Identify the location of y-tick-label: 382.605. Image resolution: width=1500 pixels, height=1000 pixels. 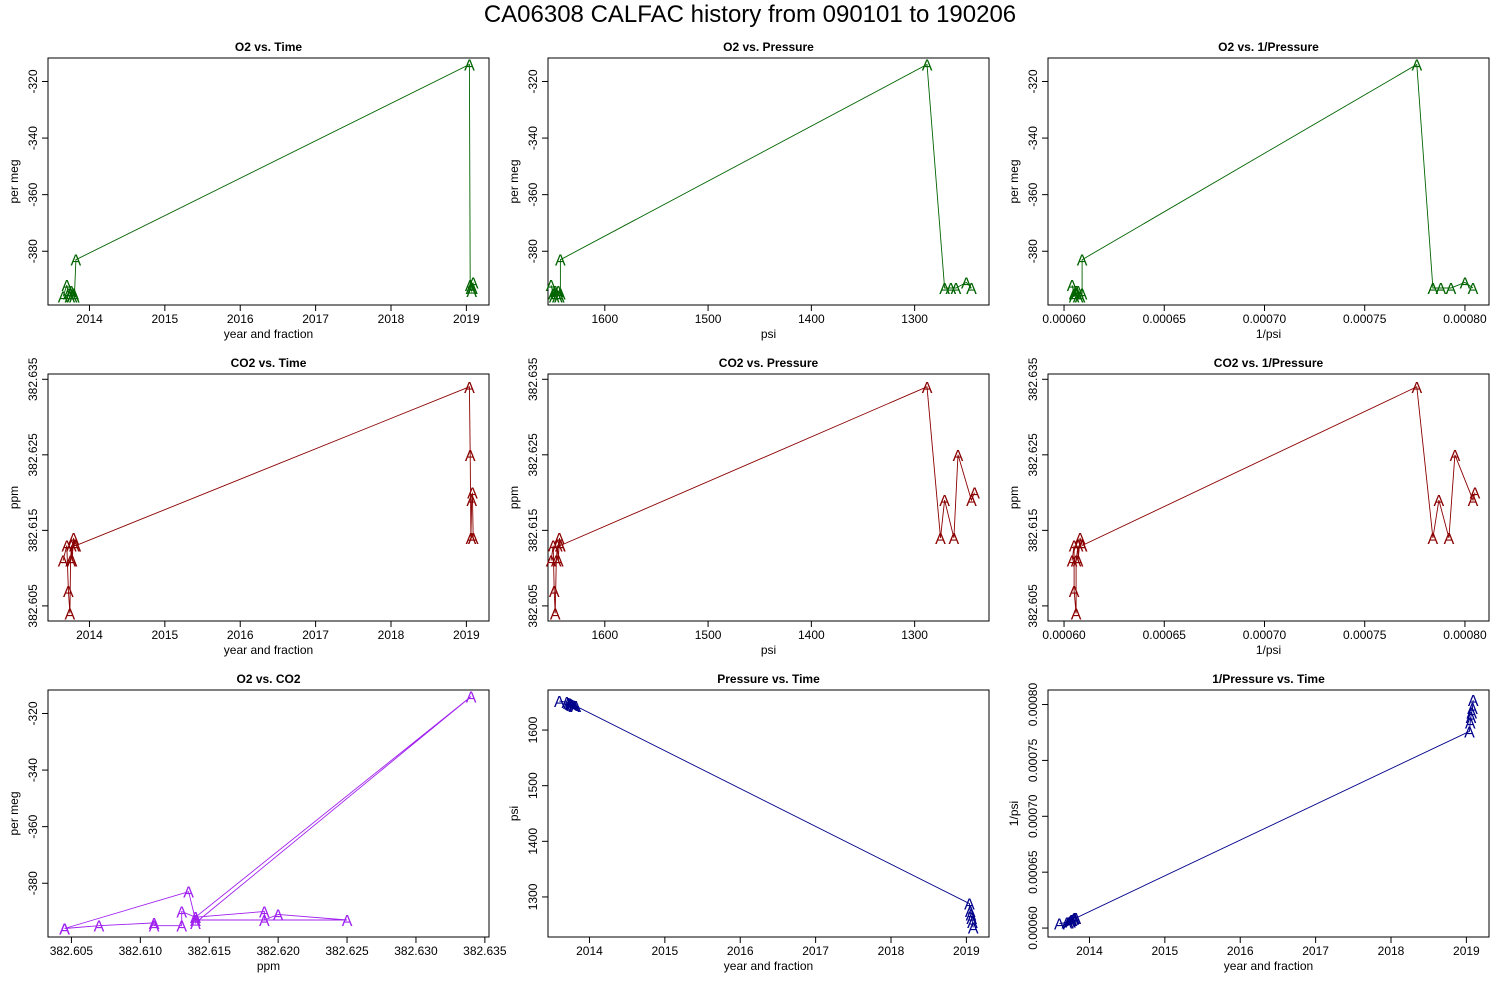
(533, 606).